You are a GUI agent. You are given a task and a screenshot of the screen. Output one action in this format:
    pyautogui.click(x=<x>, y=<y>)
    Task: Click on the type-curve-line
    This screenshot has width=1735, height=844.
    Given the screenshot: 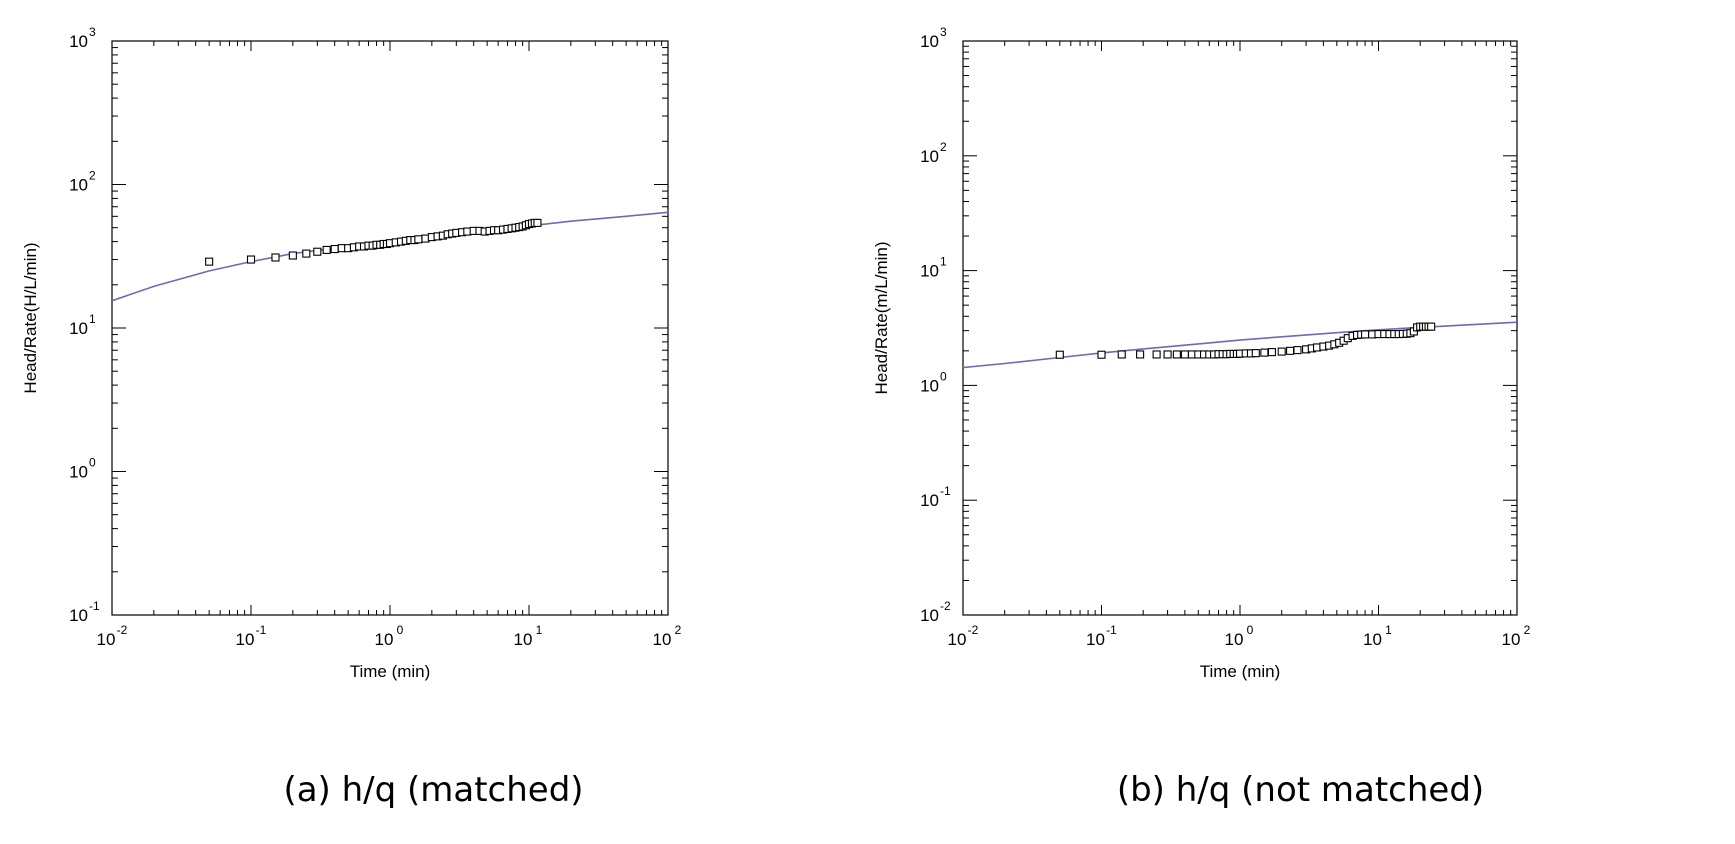 What is the action you would take?
    pyautogui.click(x=390, y=256)
    